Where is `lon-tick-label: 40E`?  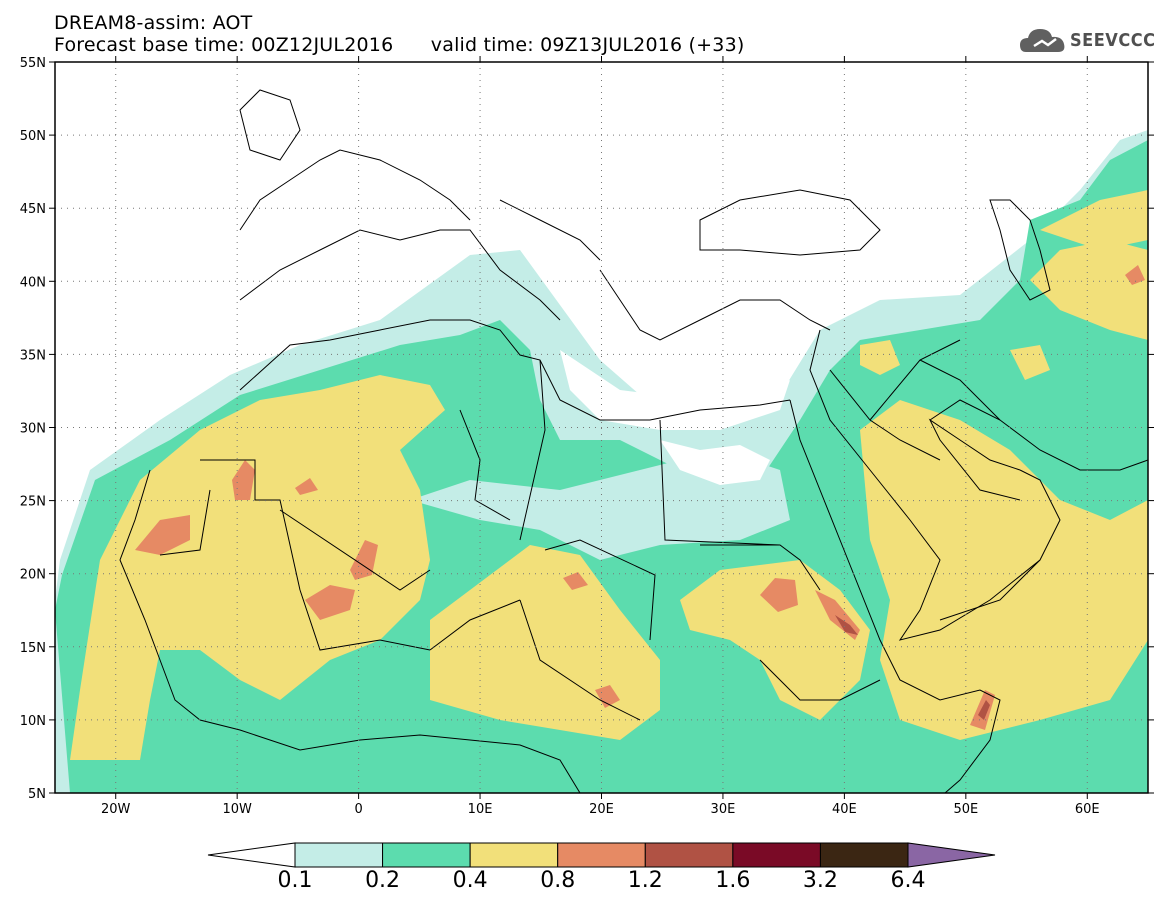
lon-tick-label: 40E is located at coordinates (844, 809).